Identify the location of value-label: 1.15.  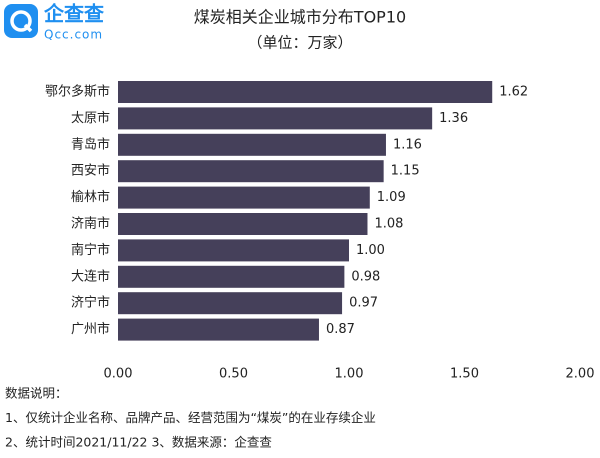
(405, 171).